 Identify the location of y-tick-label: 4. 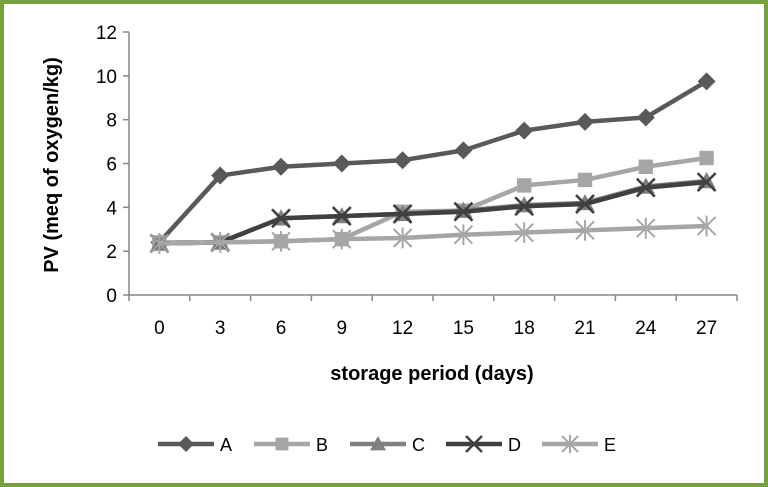
(111, 208).